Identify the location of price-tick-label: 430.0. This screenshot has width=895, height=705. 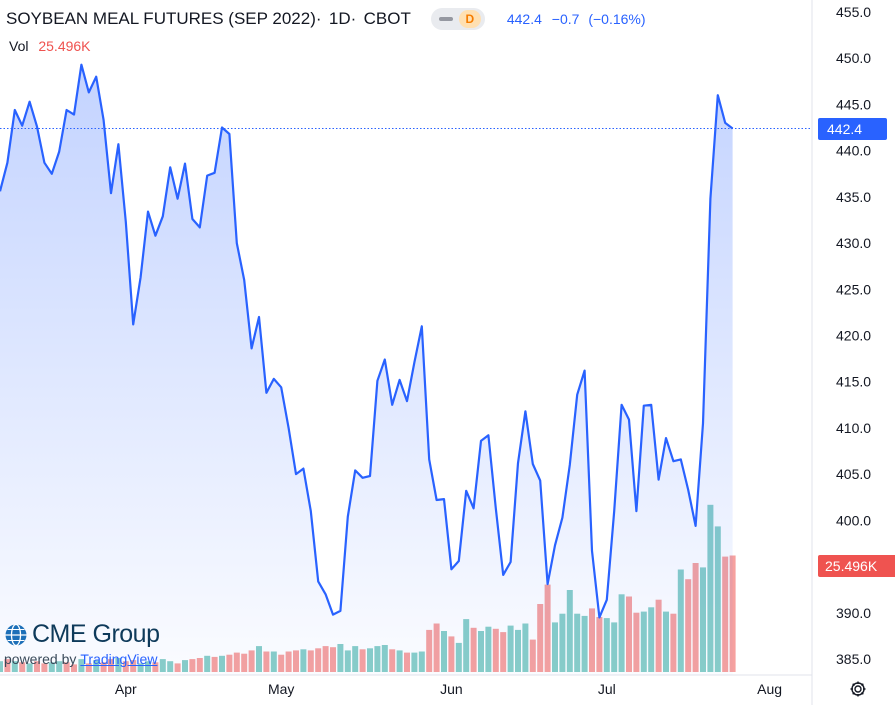
(853, 243).